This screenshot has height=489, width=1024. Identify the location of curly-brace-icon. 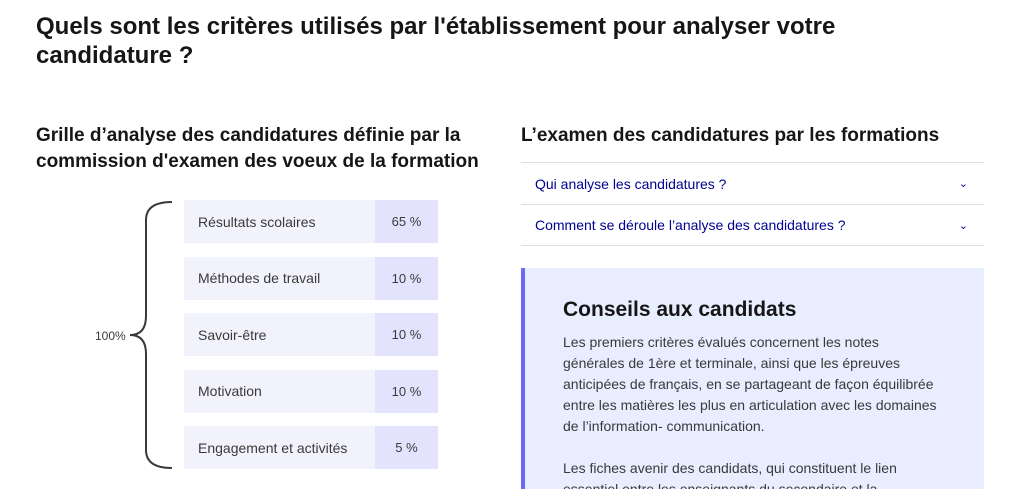
(151, 335).